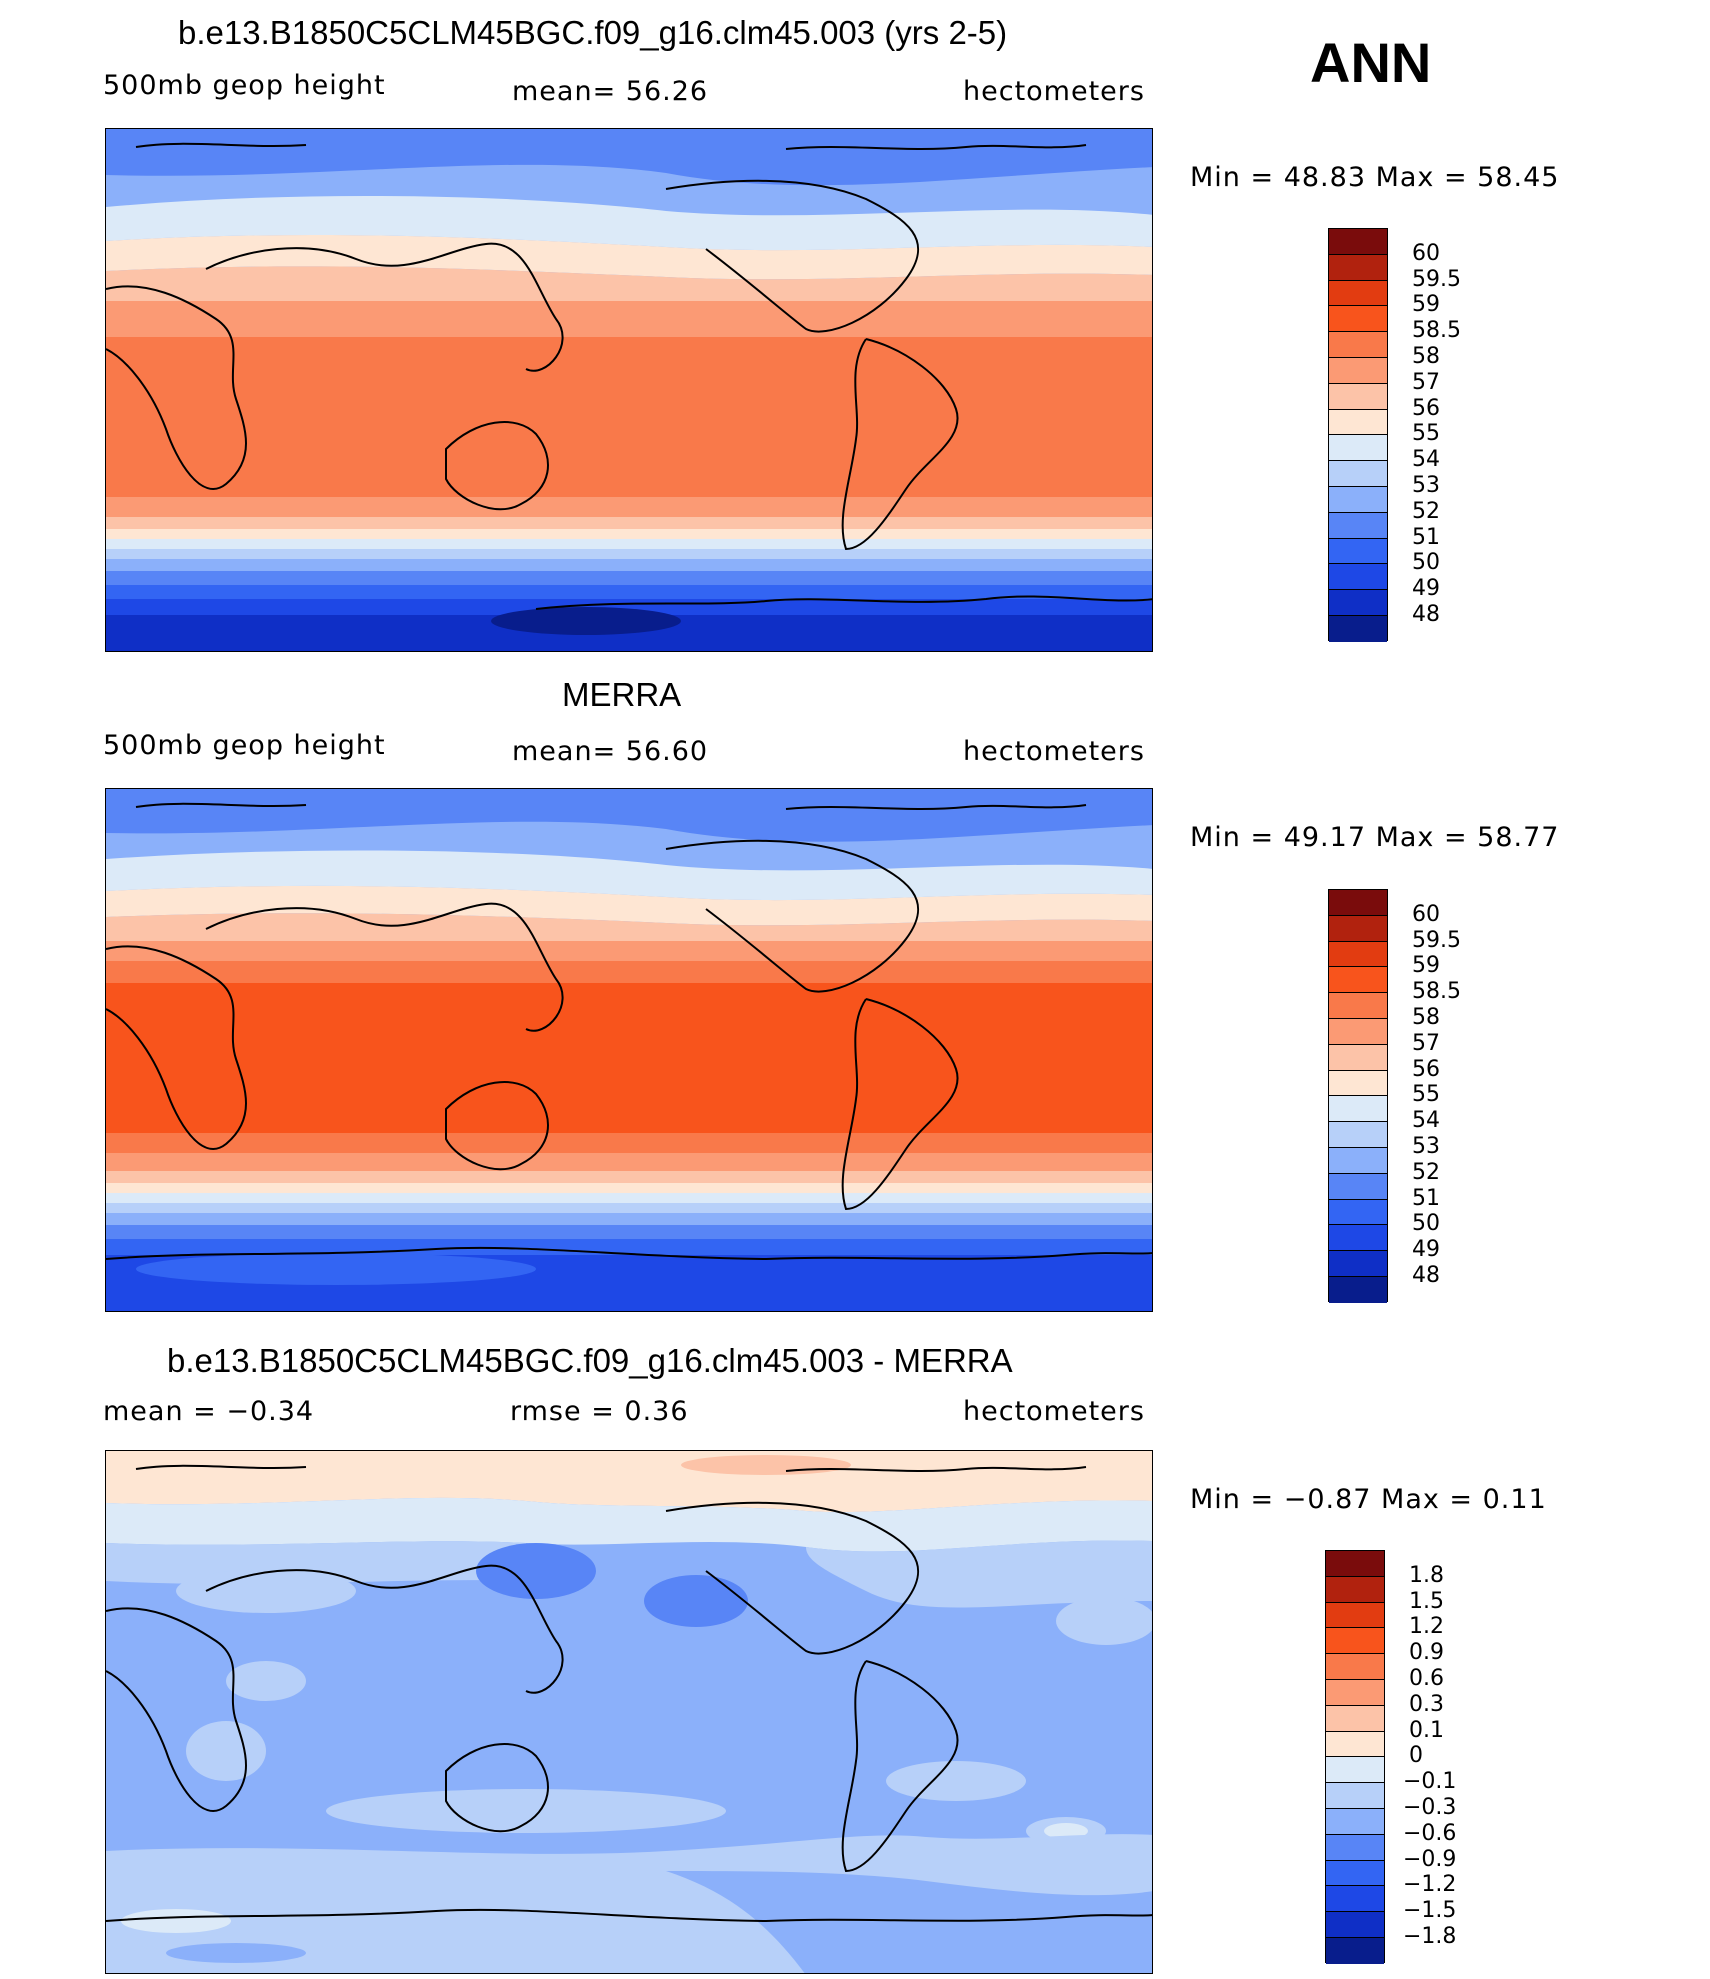  Describe the element at coordinates (209, 1411) in the screenshot. I see `panel-left-label: mean = −0.34` at that location.